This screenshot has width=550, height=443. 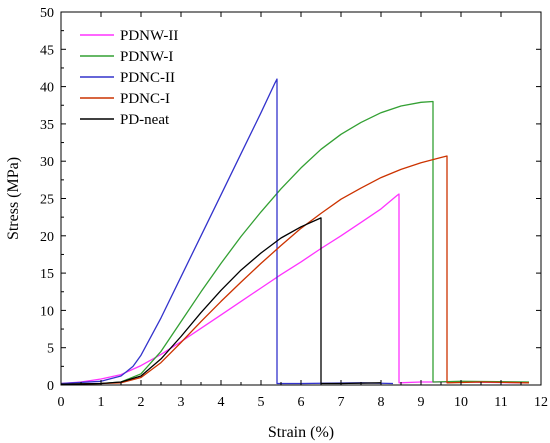 What do you see at coordinates (47, 88) in the screenshot?
I see `y-tick-label: 40` at bounding box center [47, 88].